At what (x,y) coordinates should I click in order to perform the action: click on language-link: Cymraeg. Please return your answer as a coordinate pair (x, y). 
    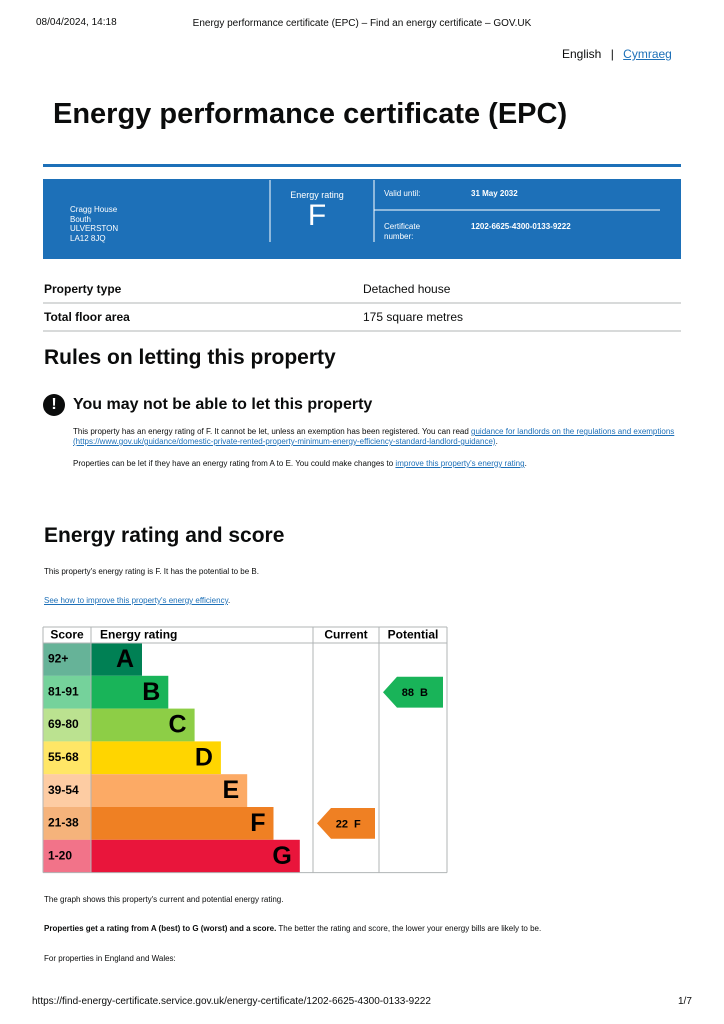
    Looking at the image, I should click on (647, 54).